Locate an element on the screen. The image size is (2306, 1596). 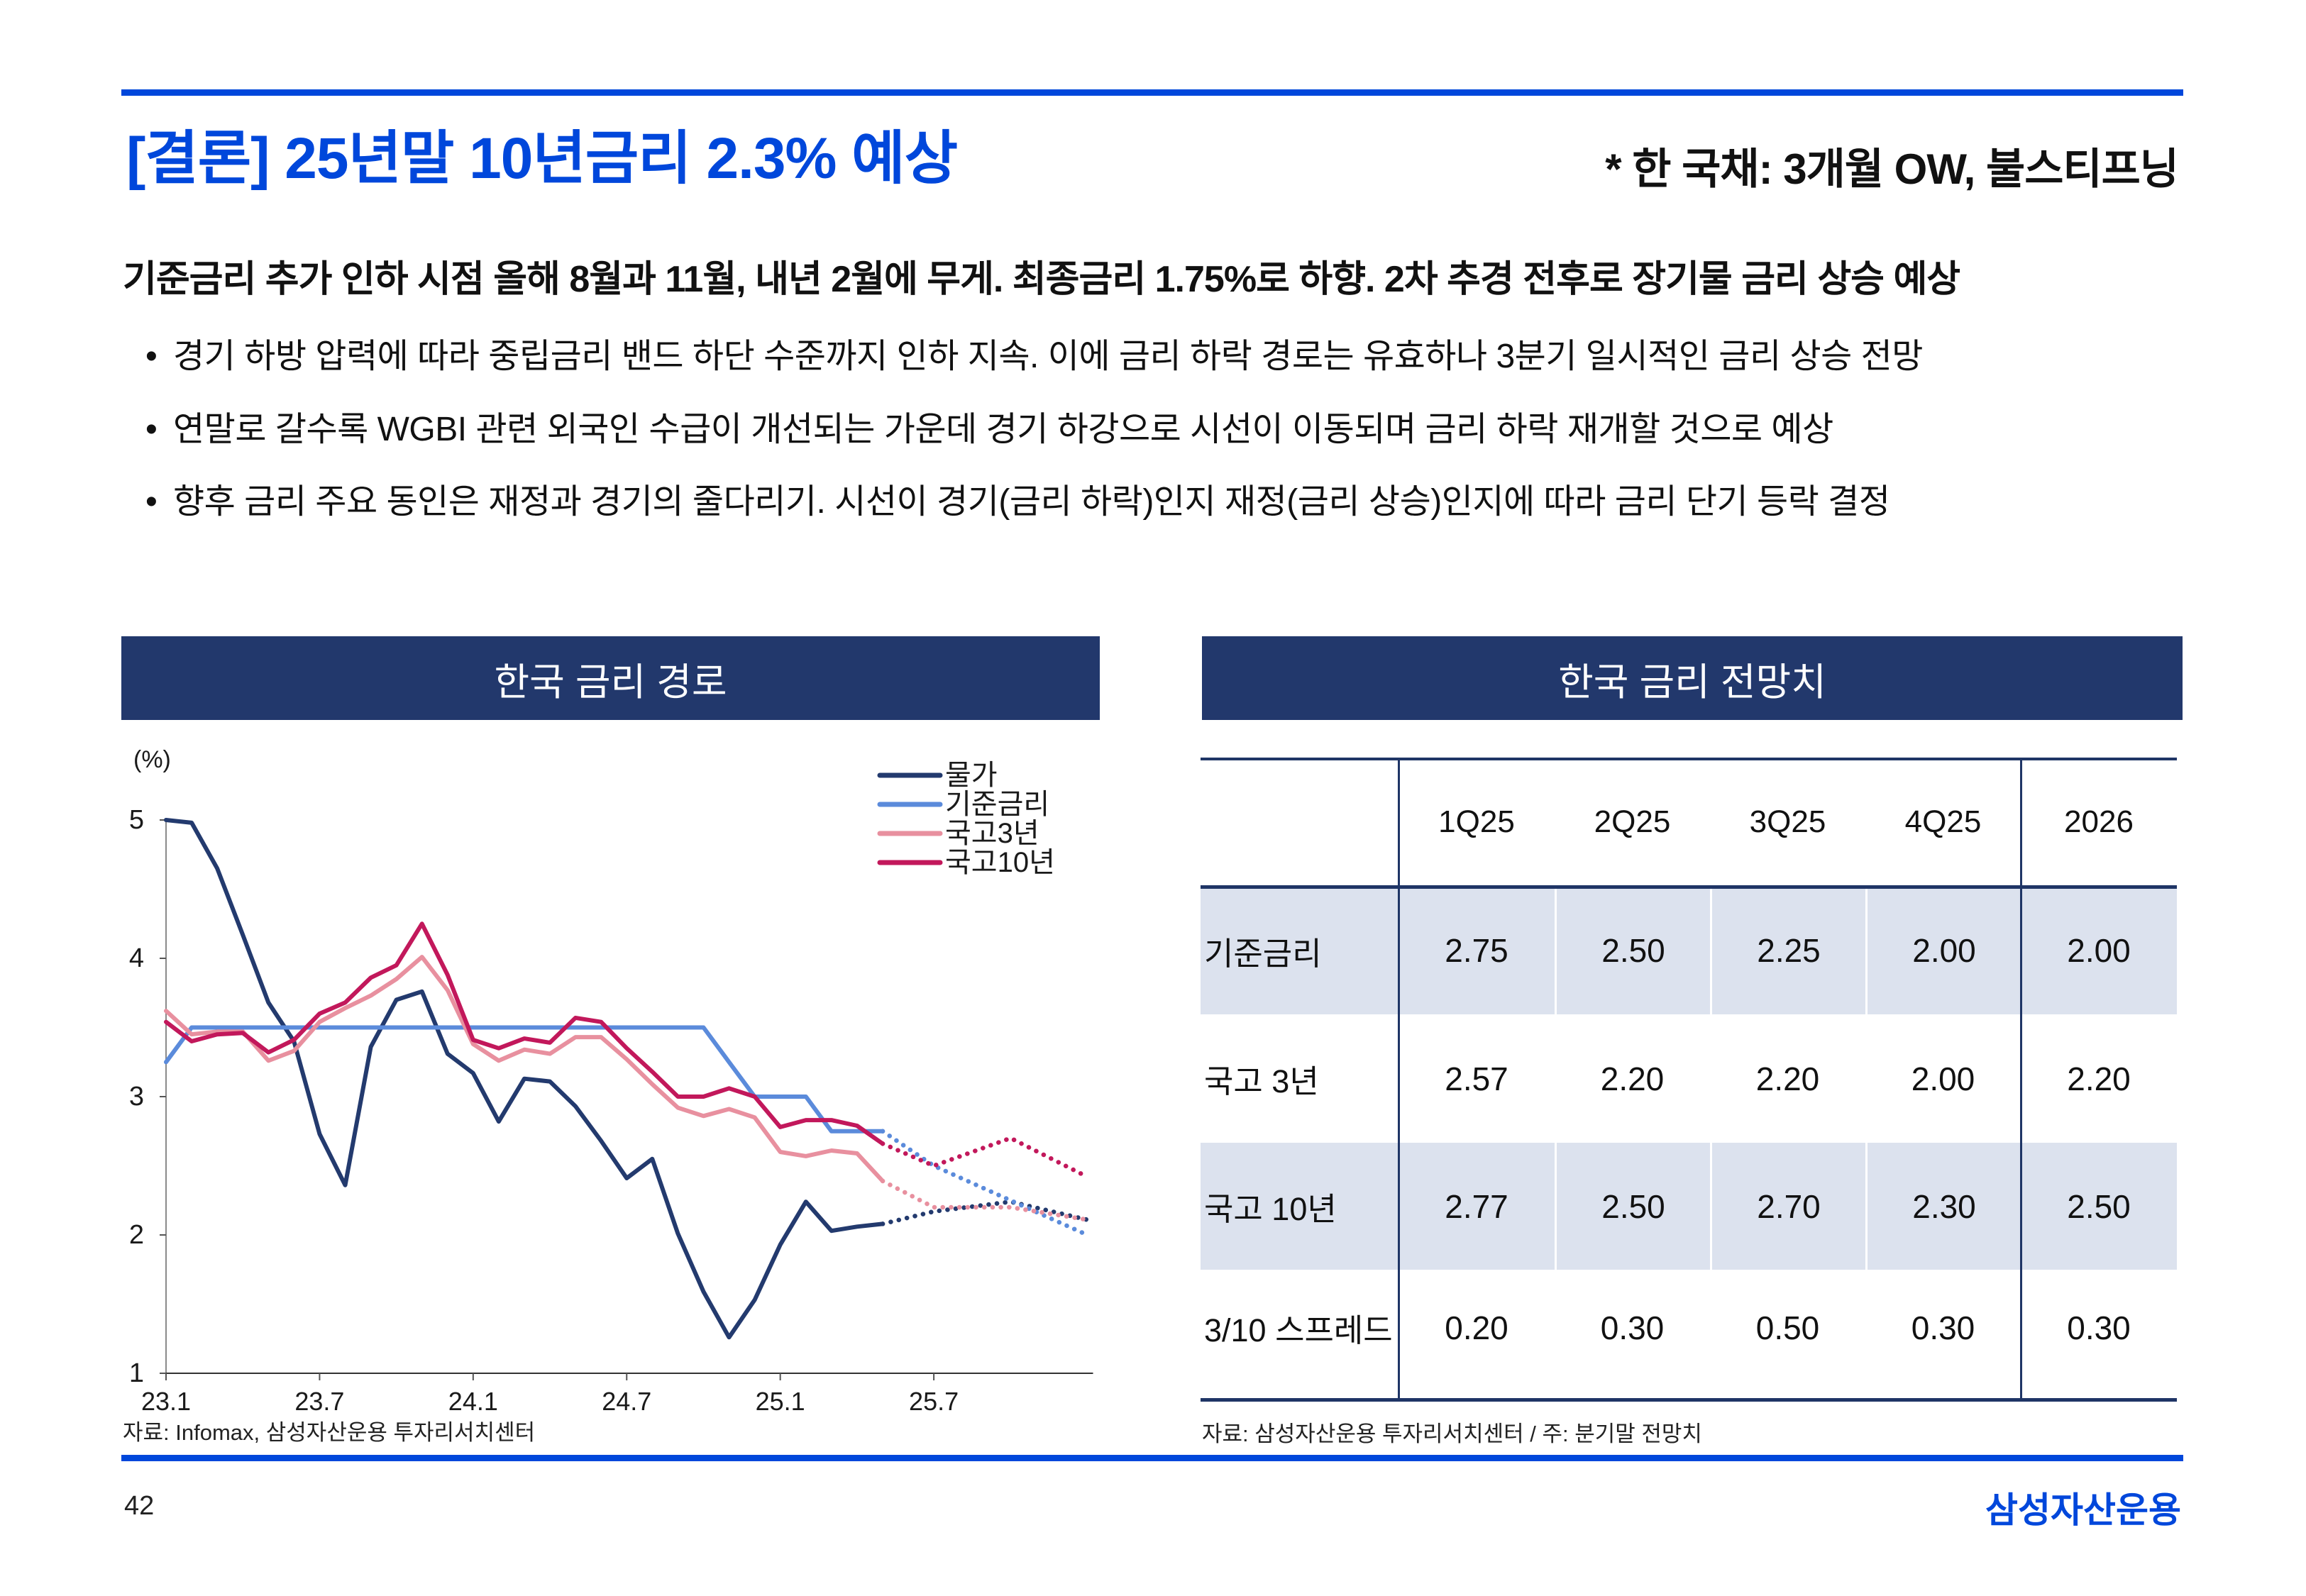
series-line-base-rate is located at coordinates (524, 1080).